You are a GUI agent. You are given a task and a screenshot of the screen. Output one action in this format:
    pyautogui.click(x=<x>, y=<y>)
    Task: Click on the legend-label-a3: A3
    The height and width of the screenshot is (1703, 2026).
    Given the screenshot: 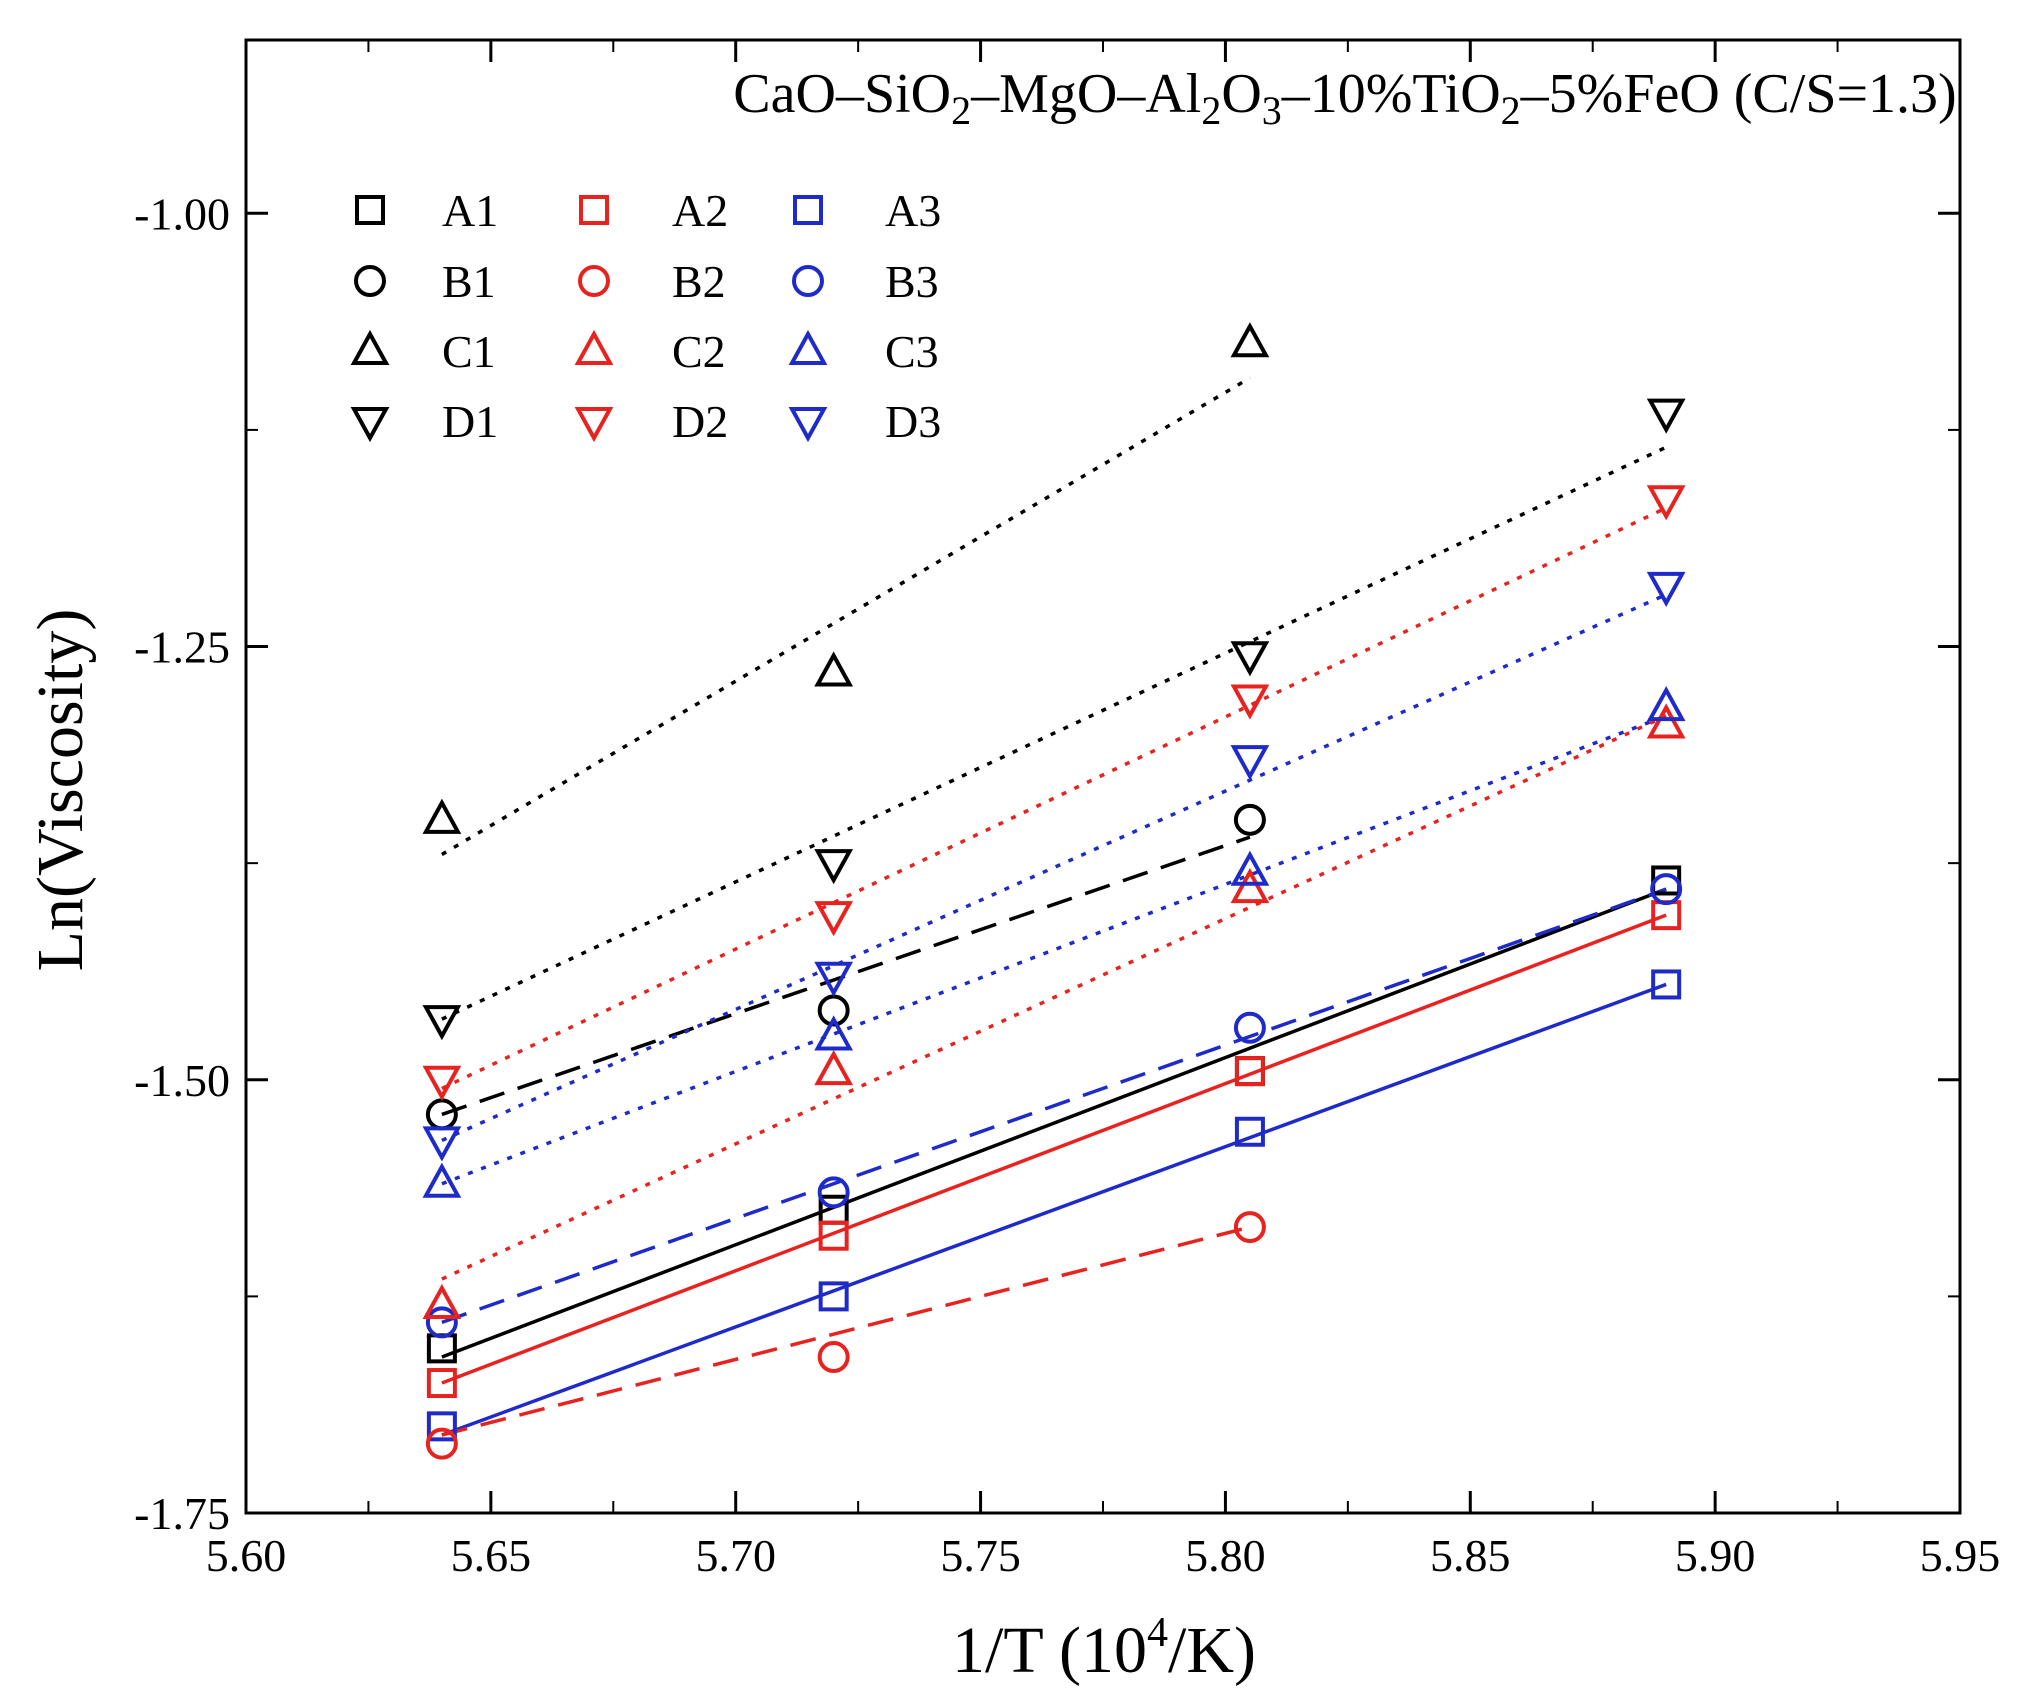 What is the action you would take?
    pyautogui.click(x=913, y=210)
    